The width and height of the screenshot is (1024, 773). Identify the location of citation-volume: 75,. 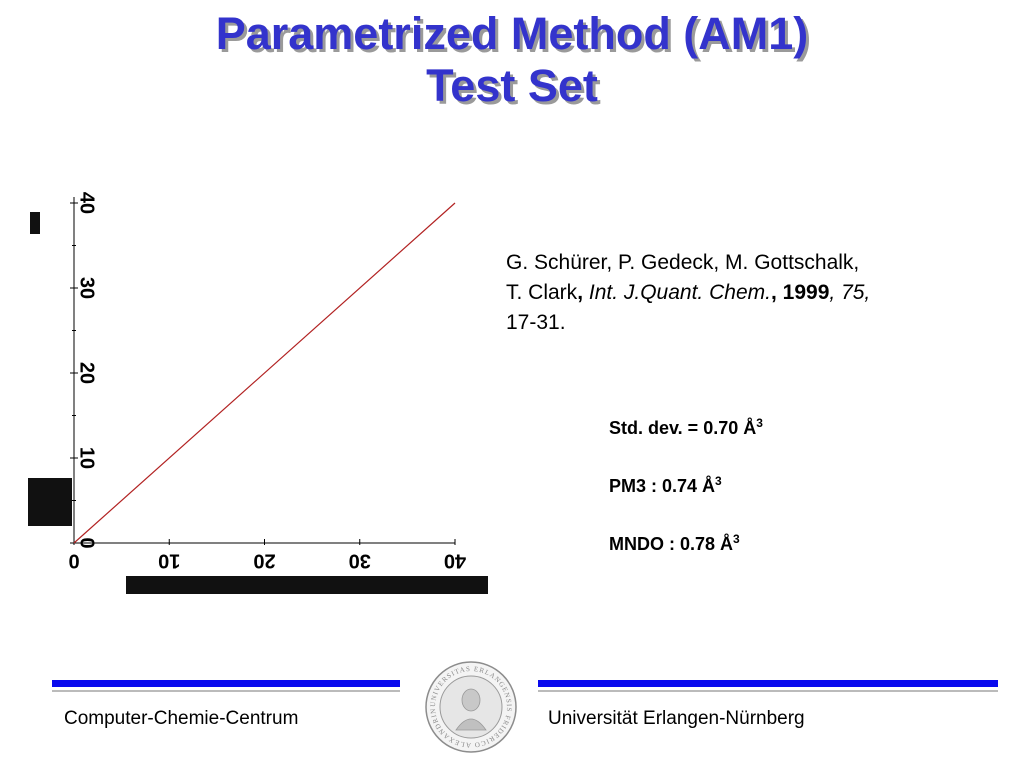
(856, 292).